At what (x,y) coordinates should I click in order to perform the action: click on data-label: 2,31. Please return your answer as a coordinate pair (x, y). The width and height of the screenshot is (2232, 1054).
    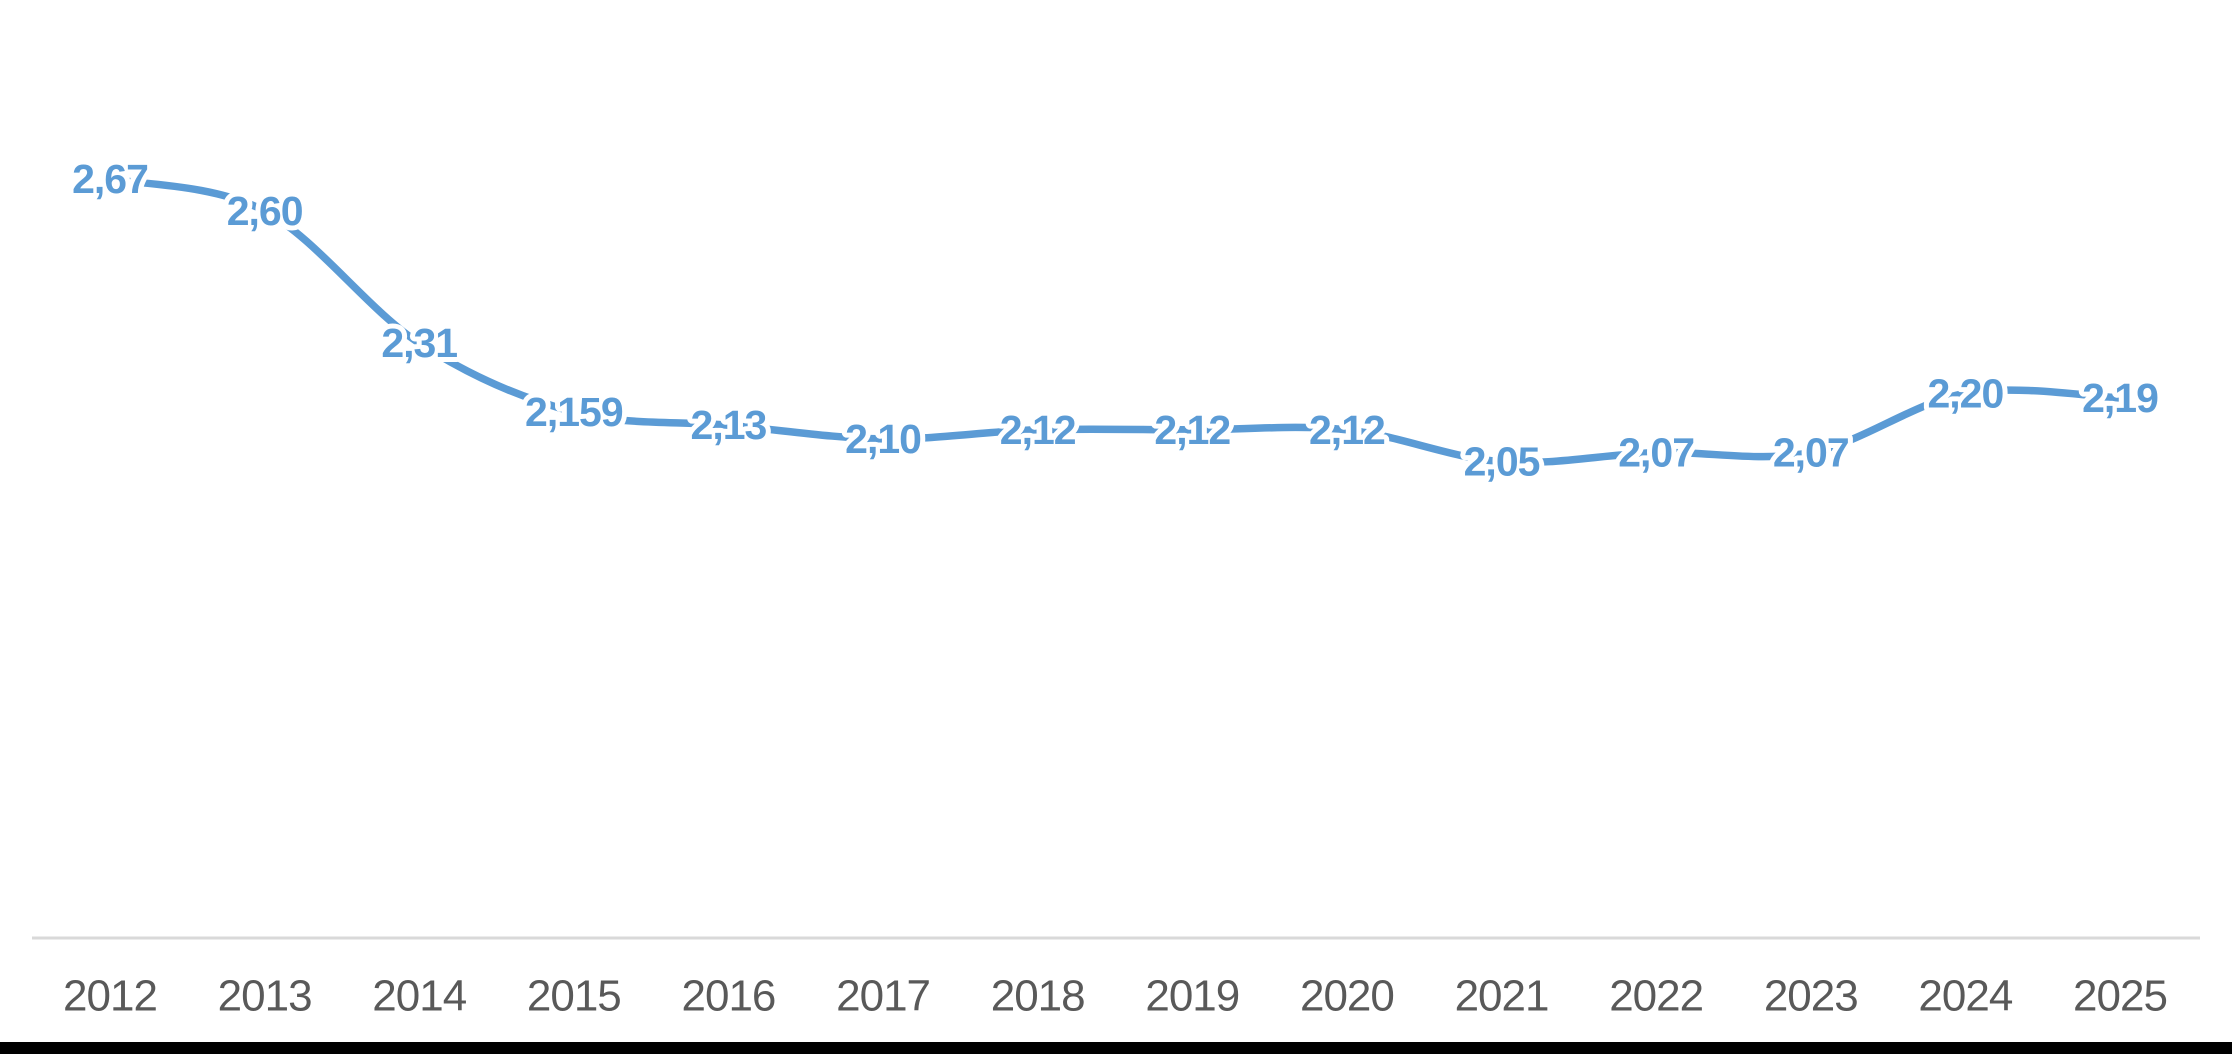
    Looking at the image, I should click on (419, 343).